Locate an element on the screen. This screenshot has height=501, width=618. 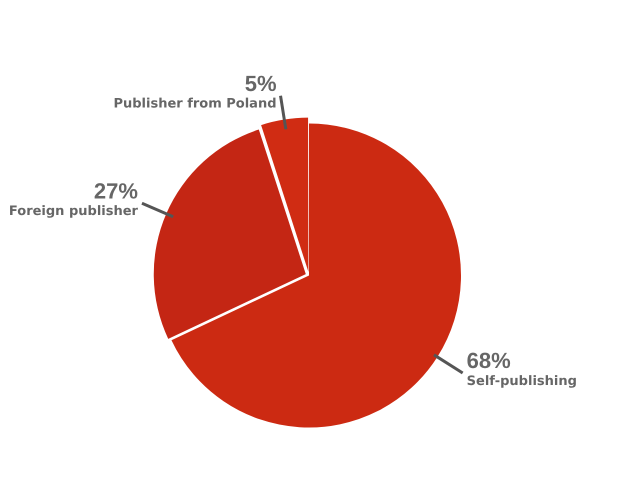
slice-label: Foreign publisher is located at coordinates (73, 212).